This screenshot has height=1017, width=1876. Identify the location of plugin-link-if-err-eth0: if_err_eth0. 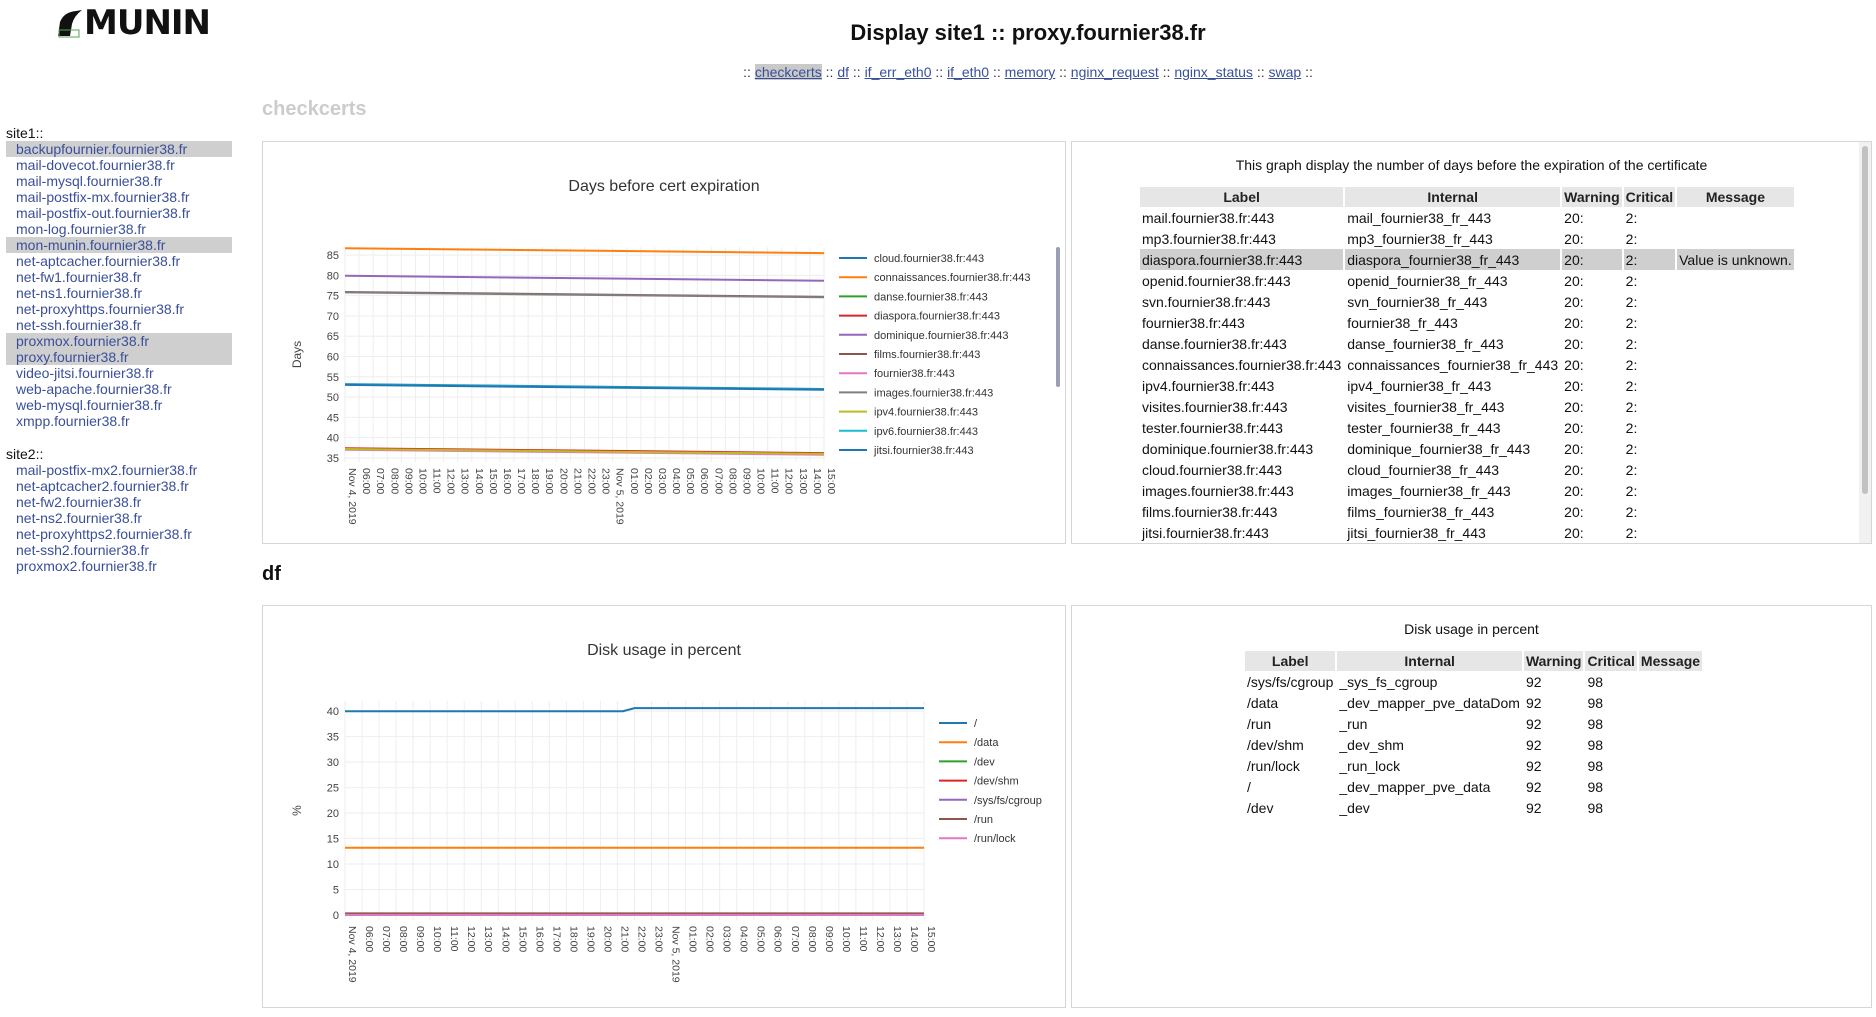
(898, 72).